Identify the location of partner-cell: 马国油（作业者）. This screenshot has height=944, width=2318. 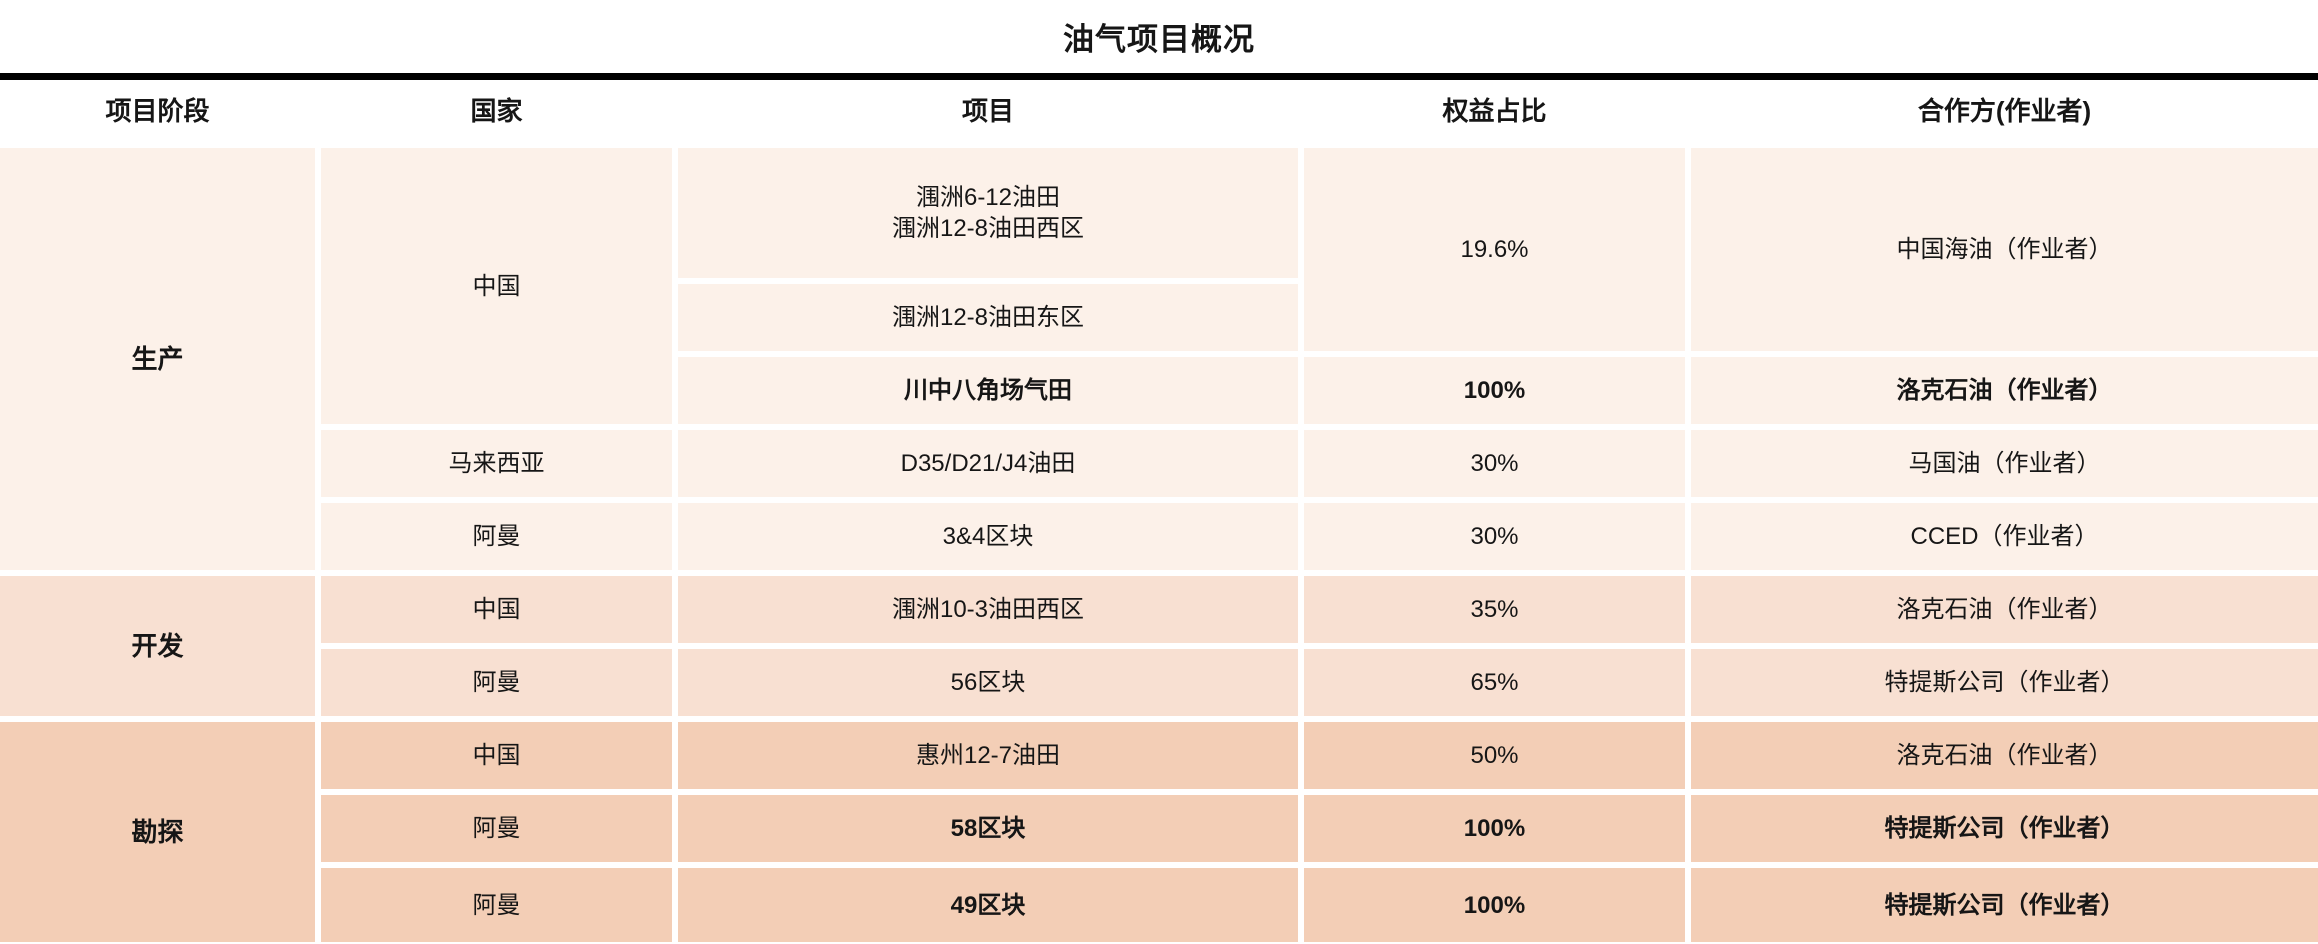
(2004, 463).